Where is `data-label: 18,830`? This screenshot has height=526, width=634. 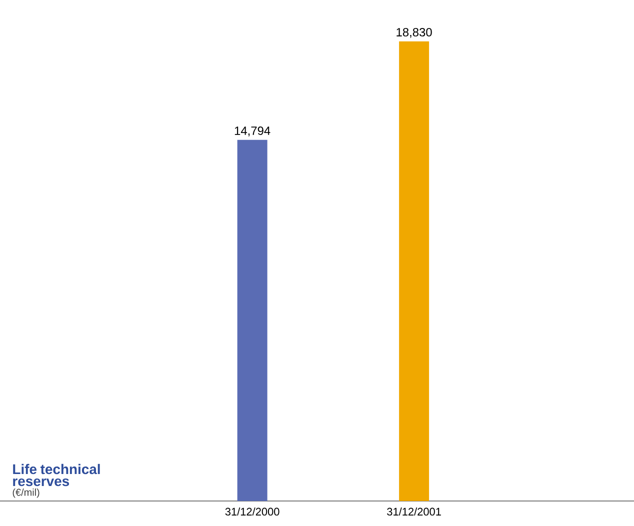
data-label: 18,830 is located at coordinates (414, 33).